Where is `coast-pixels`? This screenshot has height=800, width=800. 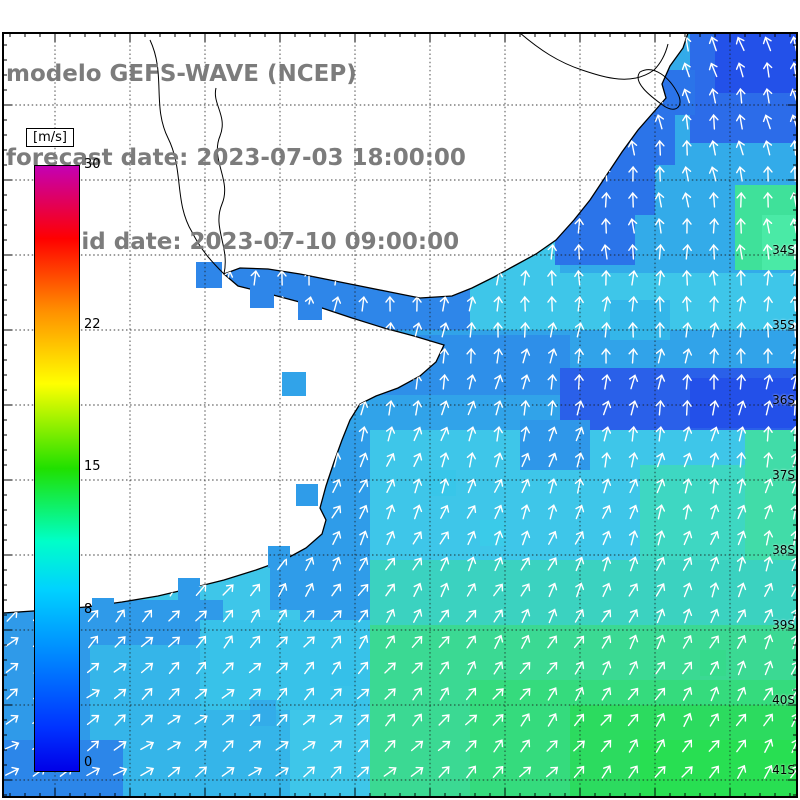 coast-pixels is located at coordinates (207, 441).